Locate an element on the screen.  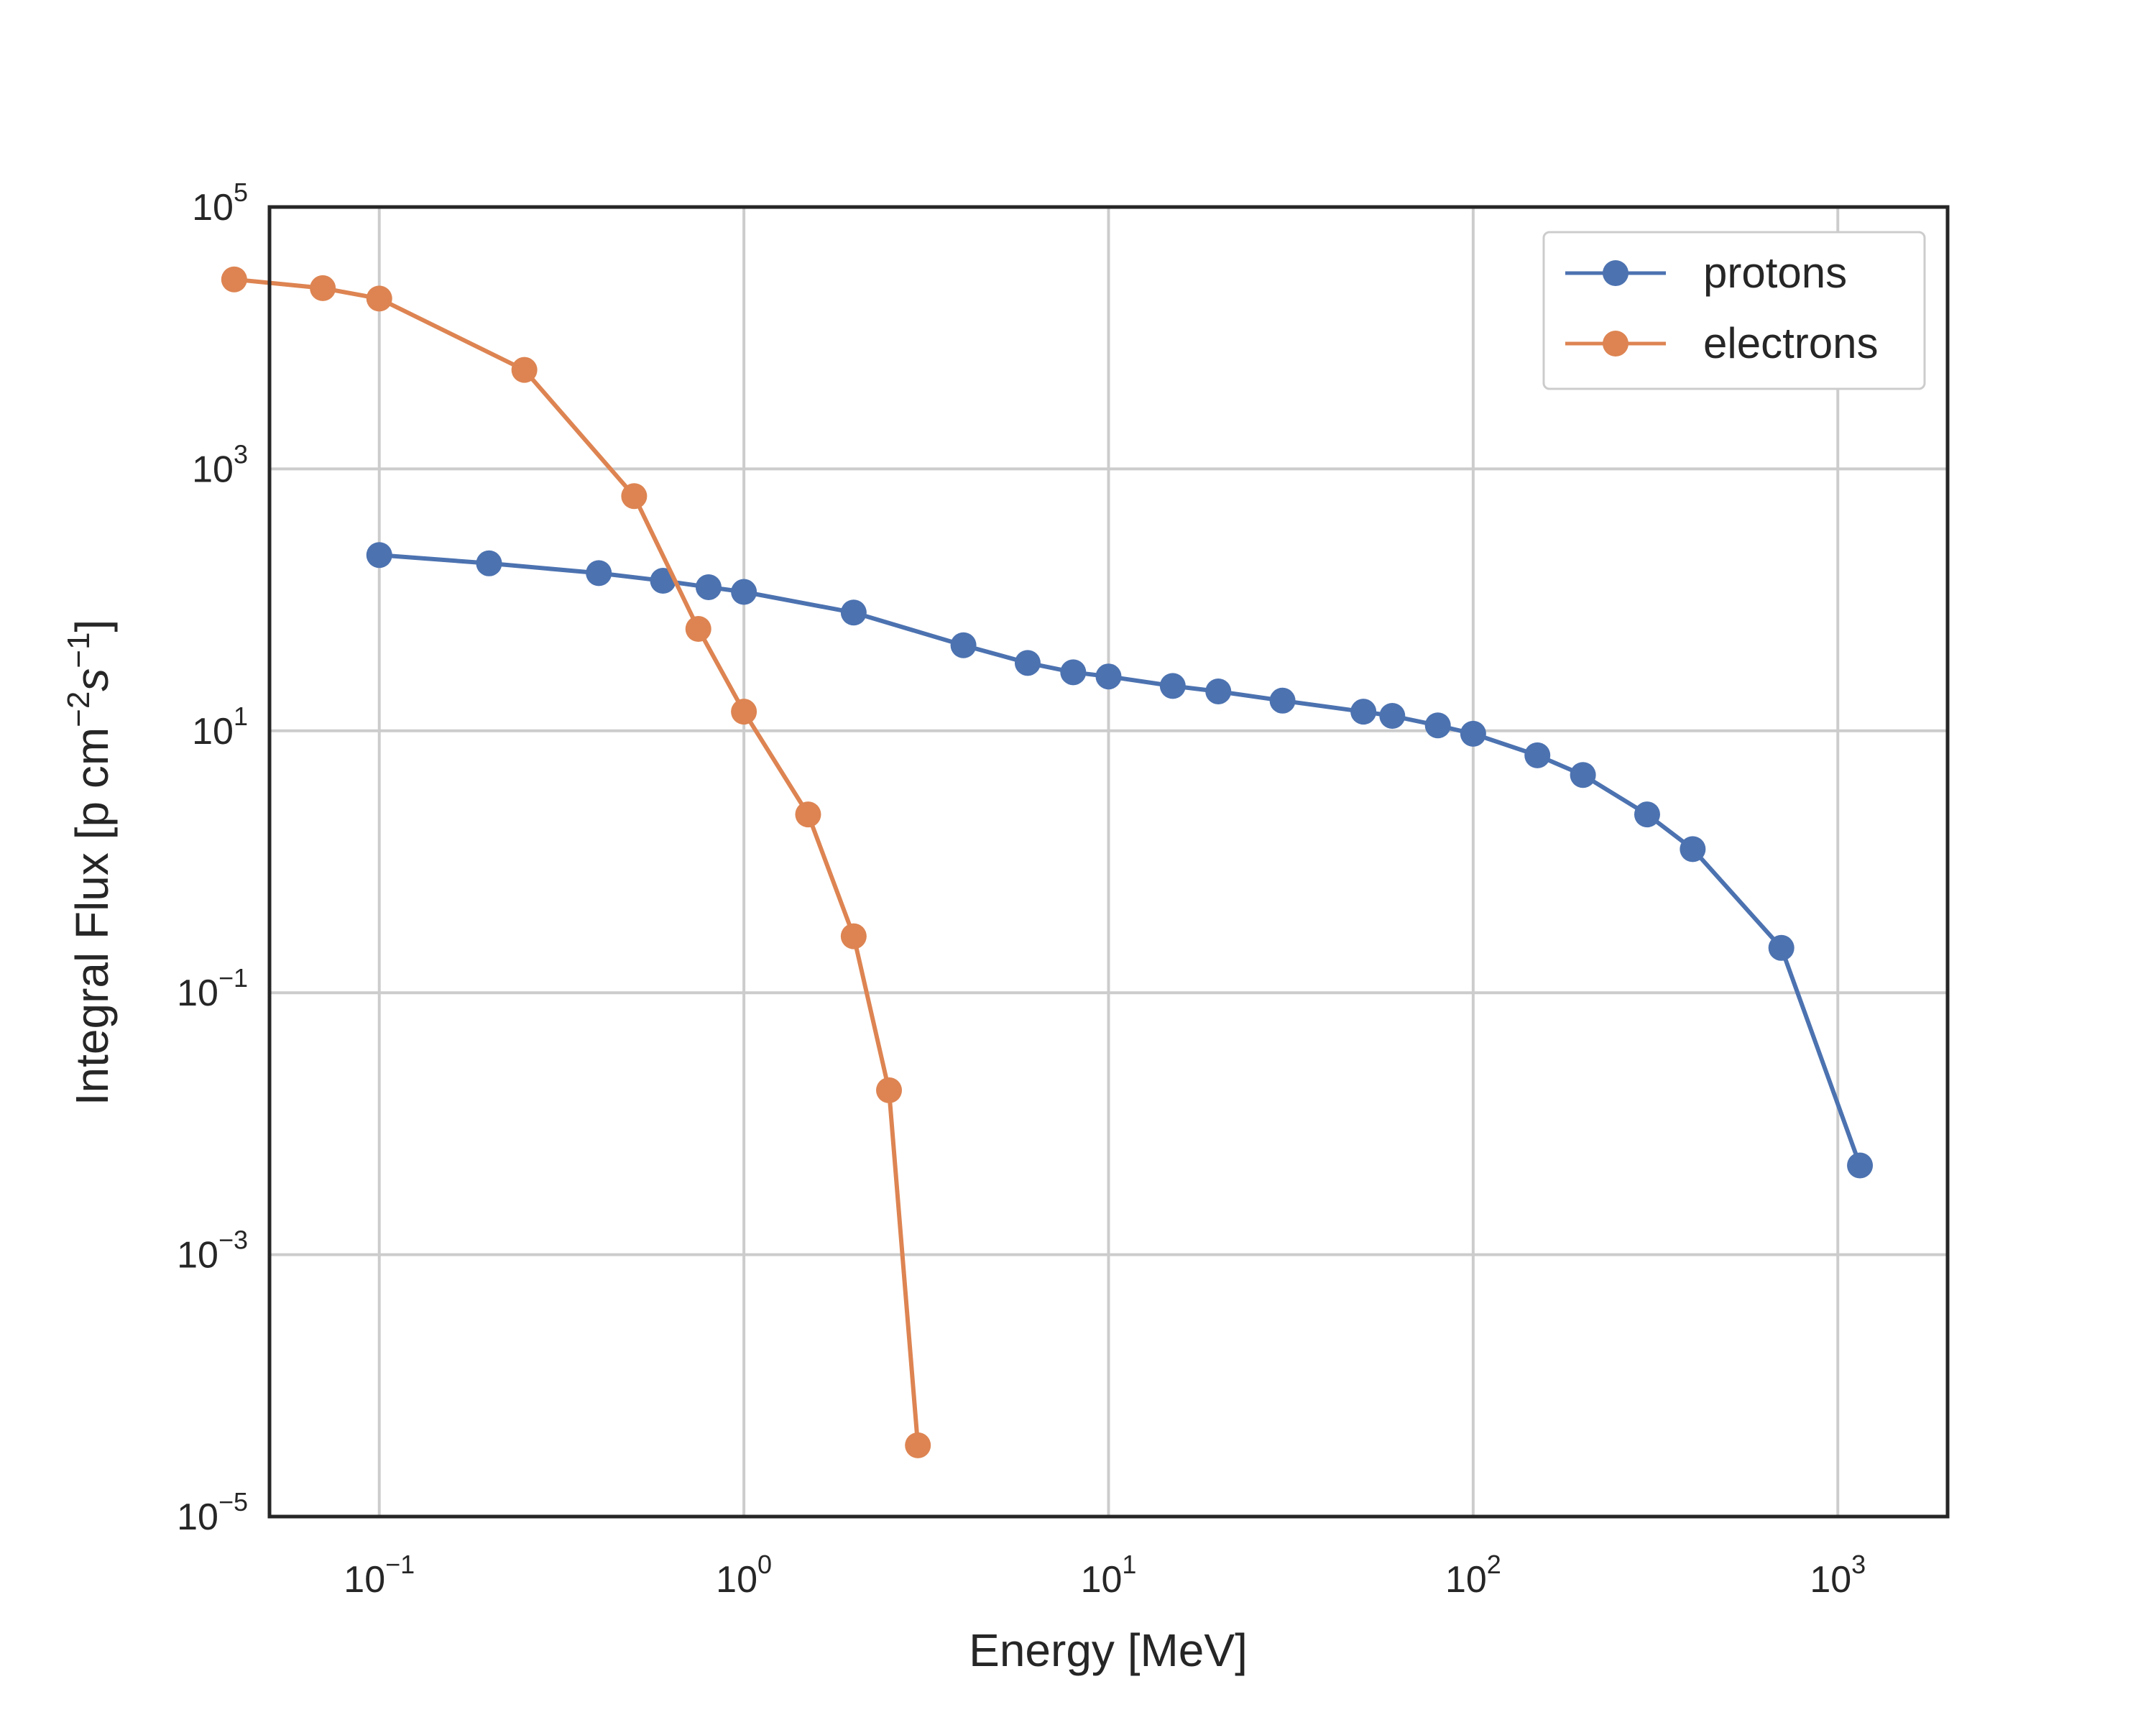
x-tick-label: 10⁰ is located at coordinates (744, 1575).